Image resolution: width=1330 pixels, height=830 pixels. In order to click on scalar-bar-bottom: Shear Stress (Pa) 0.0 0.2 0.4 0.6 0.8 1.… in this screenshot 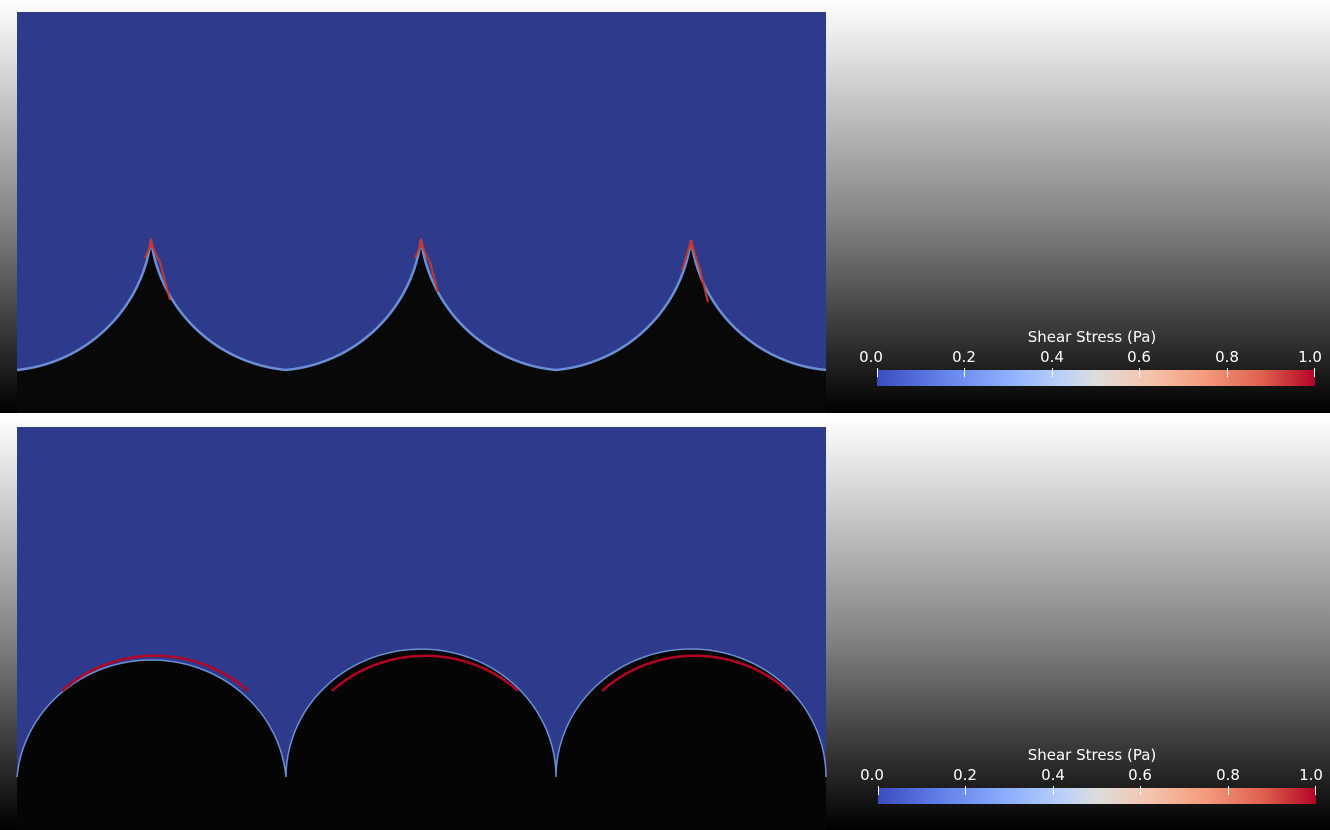, I will do `click(1092, 788)`.